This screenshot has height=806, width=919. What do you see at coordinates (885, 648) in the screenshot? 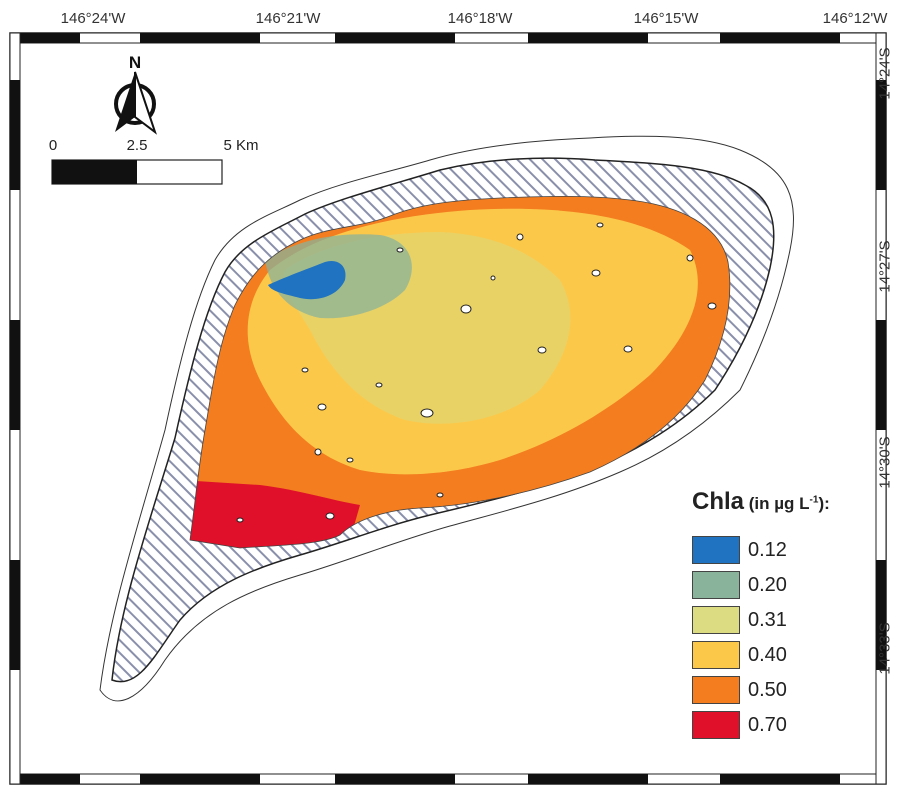
I see `latitude-label: 14°33'S` at bounding box center [885, 648].